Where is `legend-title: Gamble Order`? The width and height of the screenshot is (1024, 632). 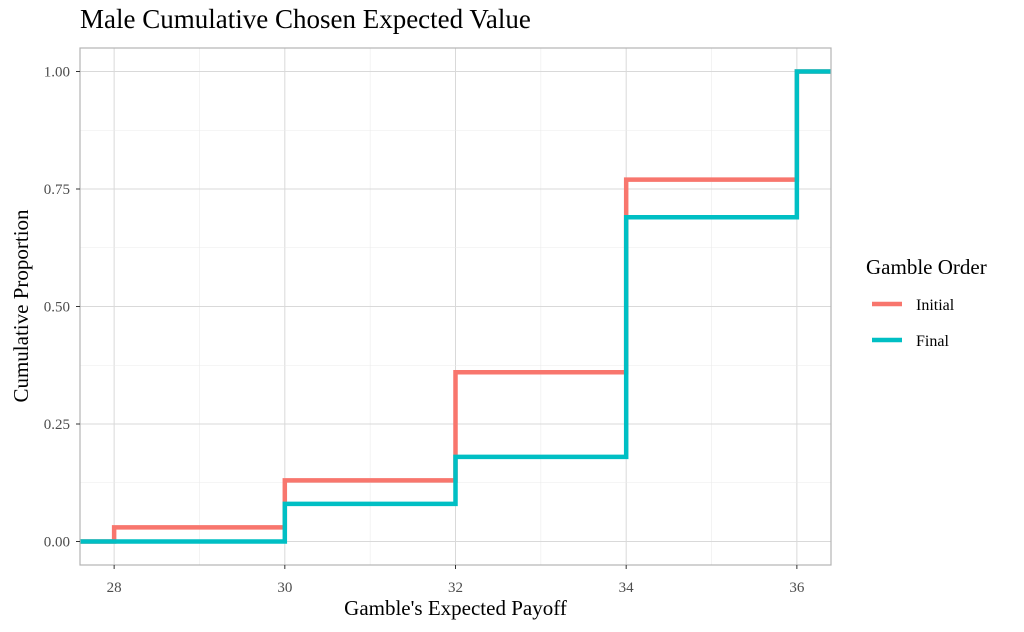 legend-title: Gamble Order is located at coordinates (926, 267).